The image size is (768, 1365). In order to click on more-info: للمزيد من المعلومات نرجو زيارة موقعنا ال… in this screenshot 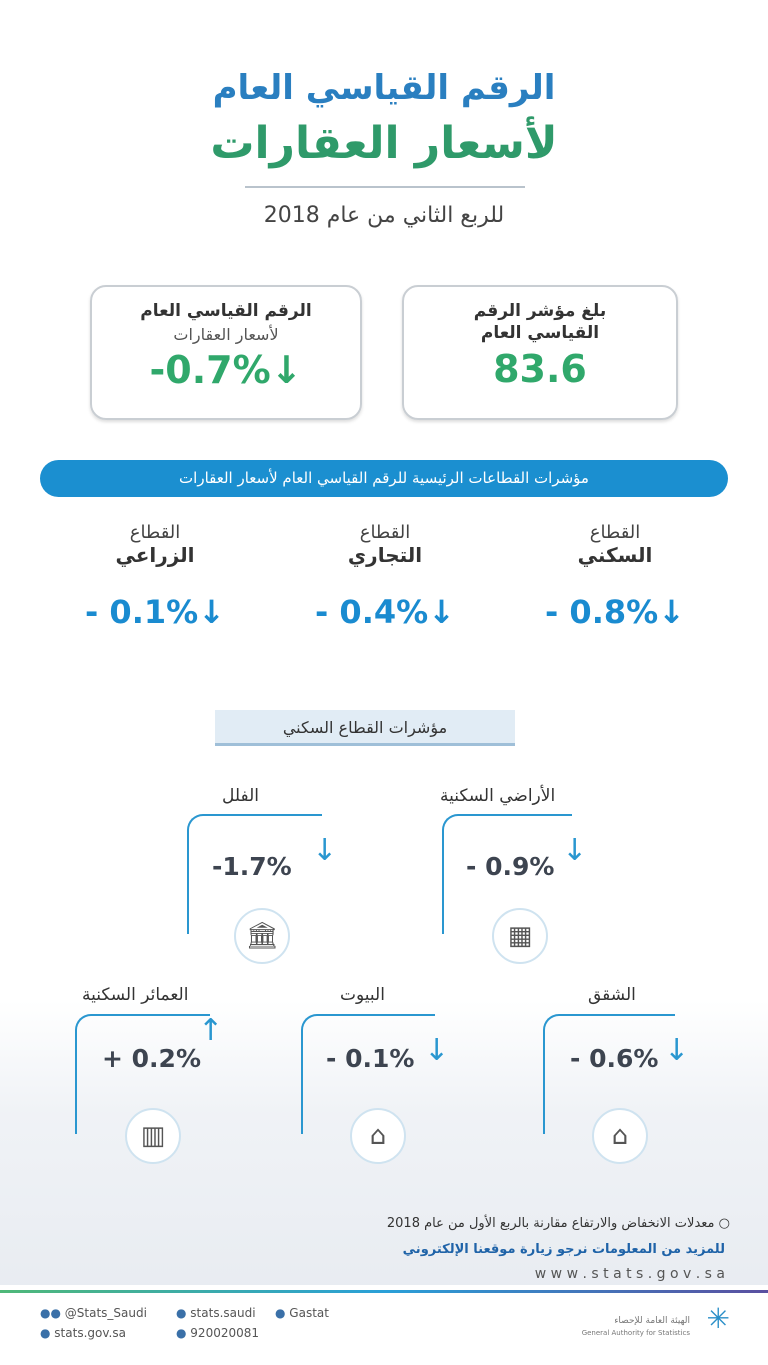, I will do `click(563, 1249)`.